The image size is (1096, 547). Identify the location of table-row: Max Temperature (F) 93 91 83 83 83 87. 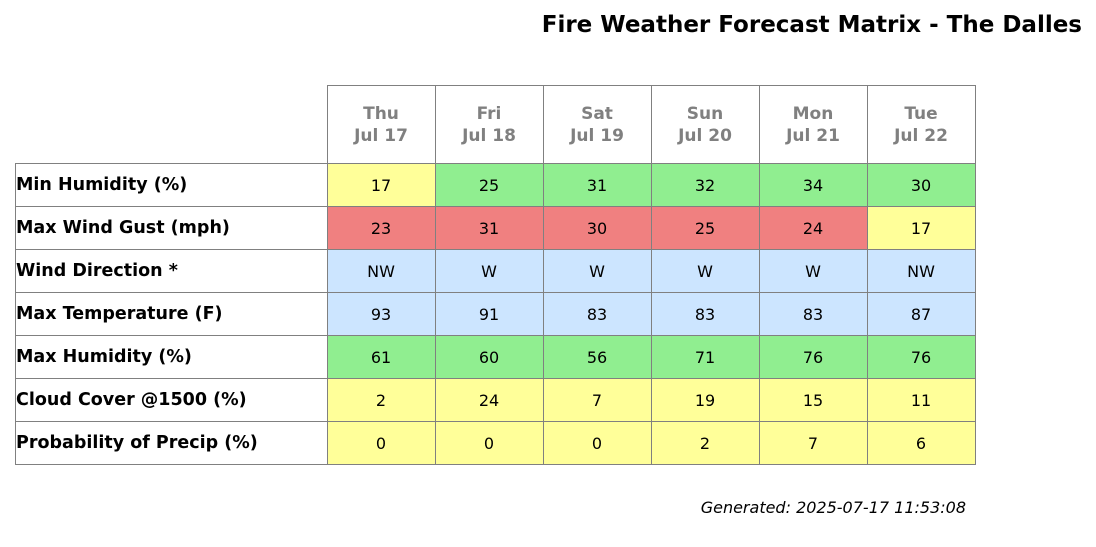
(495, 314).